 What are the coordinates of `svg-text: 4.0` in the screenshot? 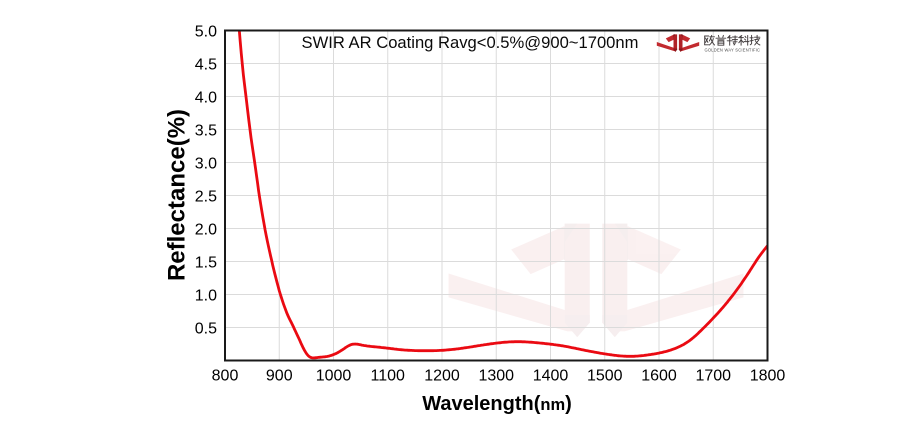 It's located at (206, 97).